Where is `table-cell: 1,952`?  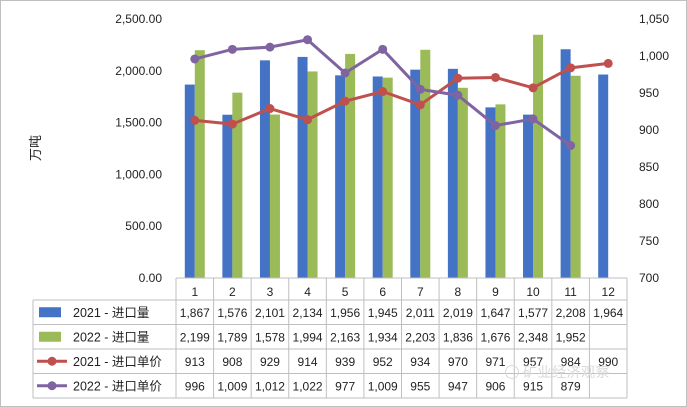 table-cell: 1,952 is located at coordinates (571, 337).